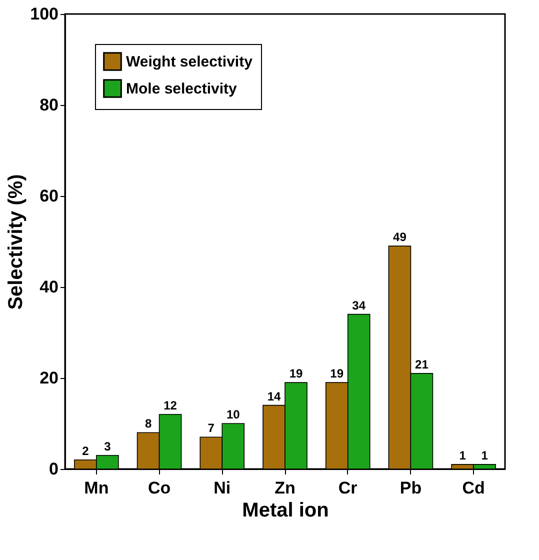  Describe the element at coordinates (86, 451) in the screenshot. I see `data-label: 2` at that location.